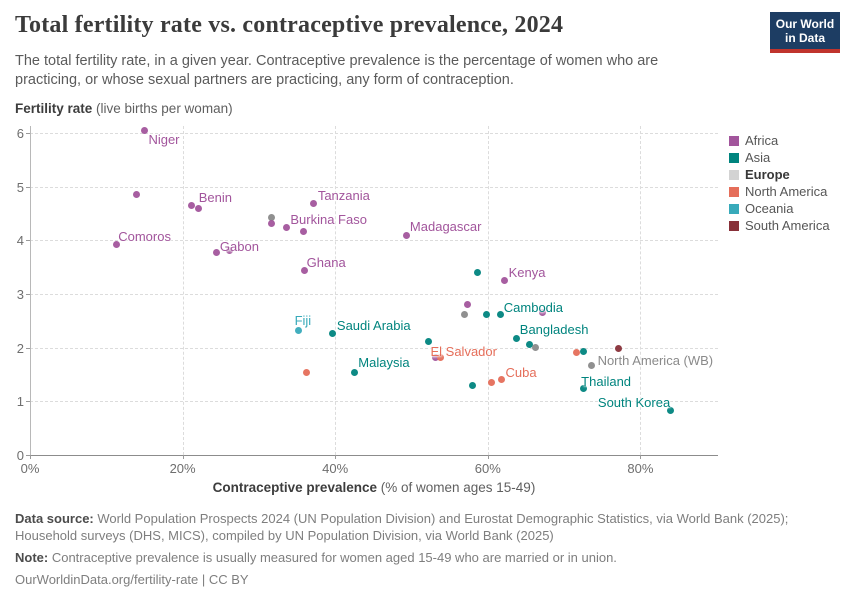  Describe the element at coordinates (583, 389) in the screenshot. I see `scatter-point-thailand` at that location.